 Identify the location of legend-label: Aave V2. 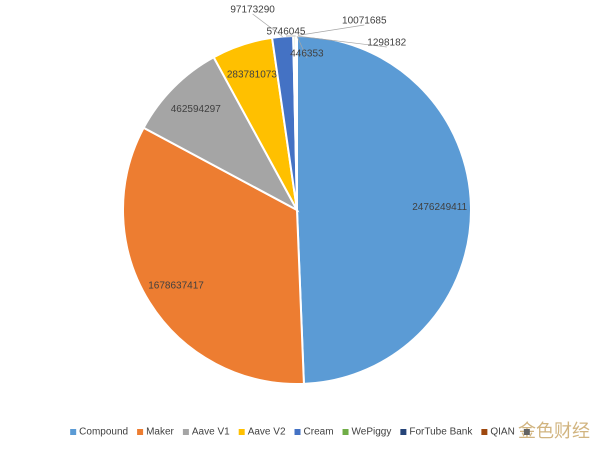
(267, 432).